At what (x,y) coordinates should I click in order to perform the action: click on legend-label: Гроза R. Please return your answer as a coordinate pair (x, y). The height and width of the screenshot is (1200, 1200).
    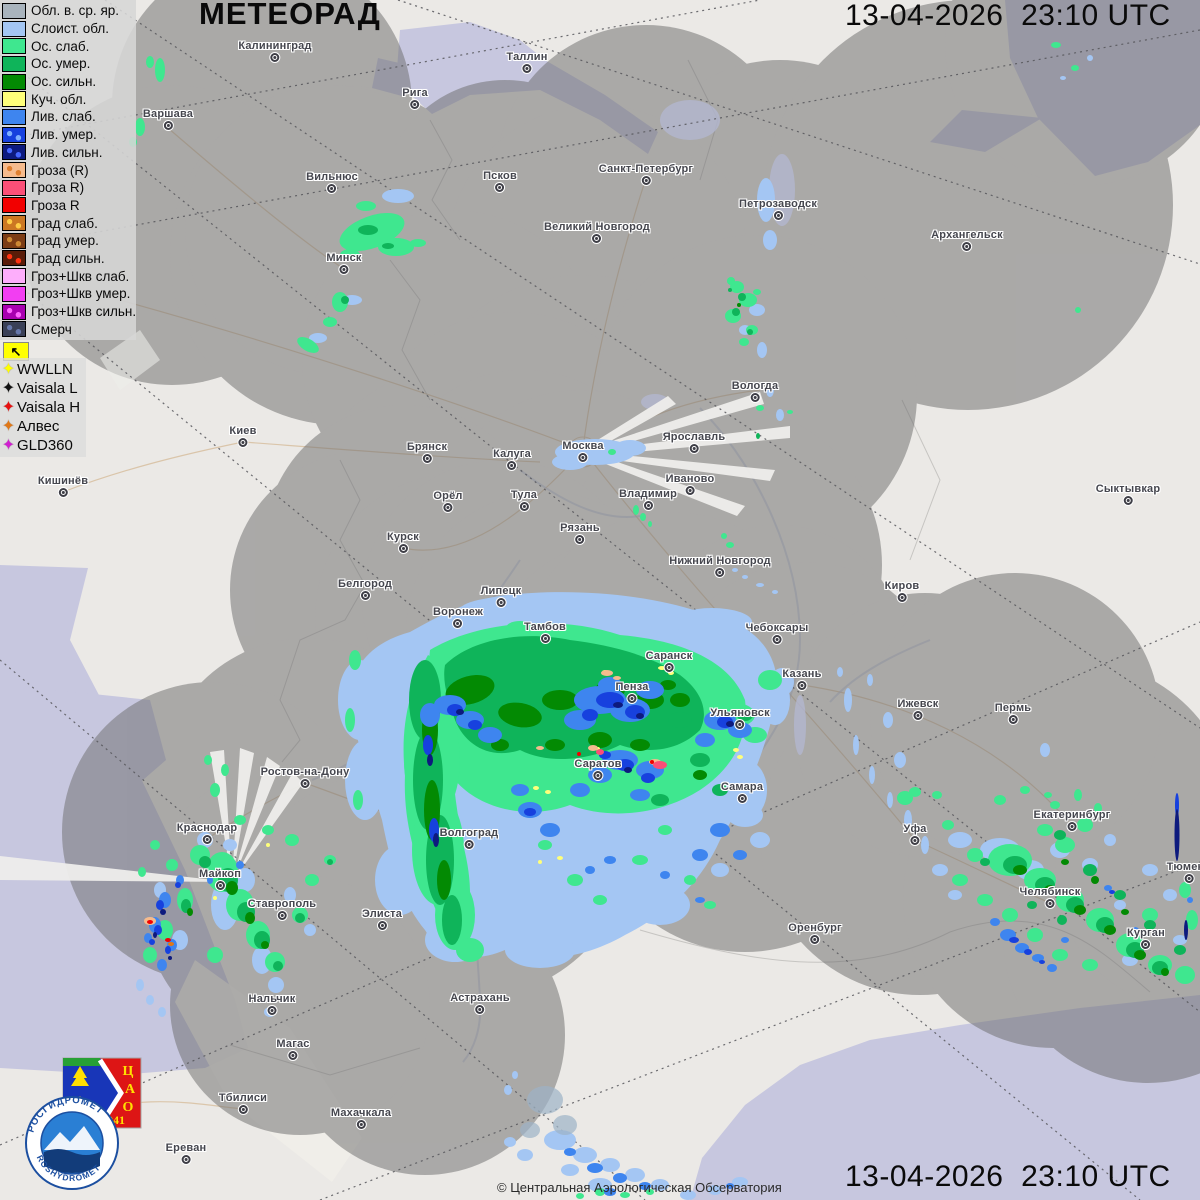
    Looking at the image, I should click on (55, 205).